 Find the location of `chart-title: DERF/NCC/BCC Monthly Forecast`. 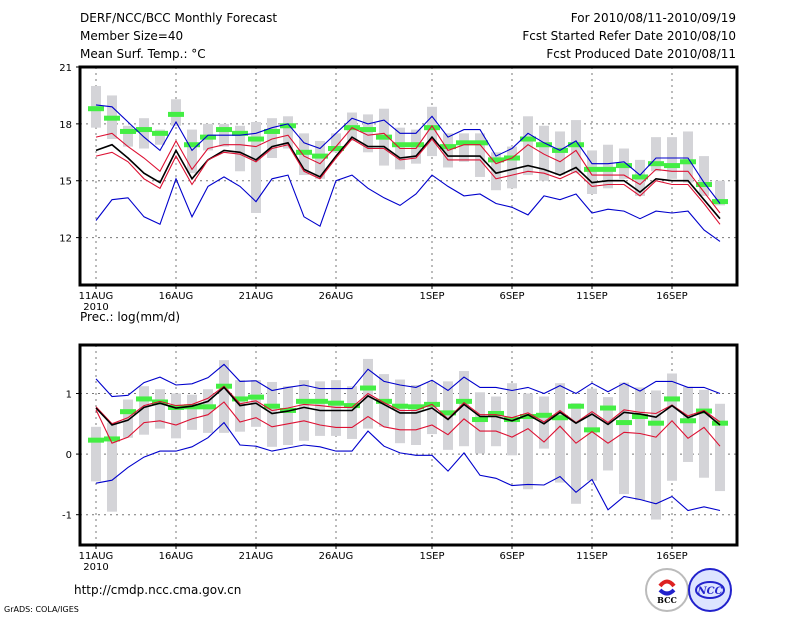

chart-title: DERF/NCC/BCC Monthly Forecast is located at coordinates (179, 18).